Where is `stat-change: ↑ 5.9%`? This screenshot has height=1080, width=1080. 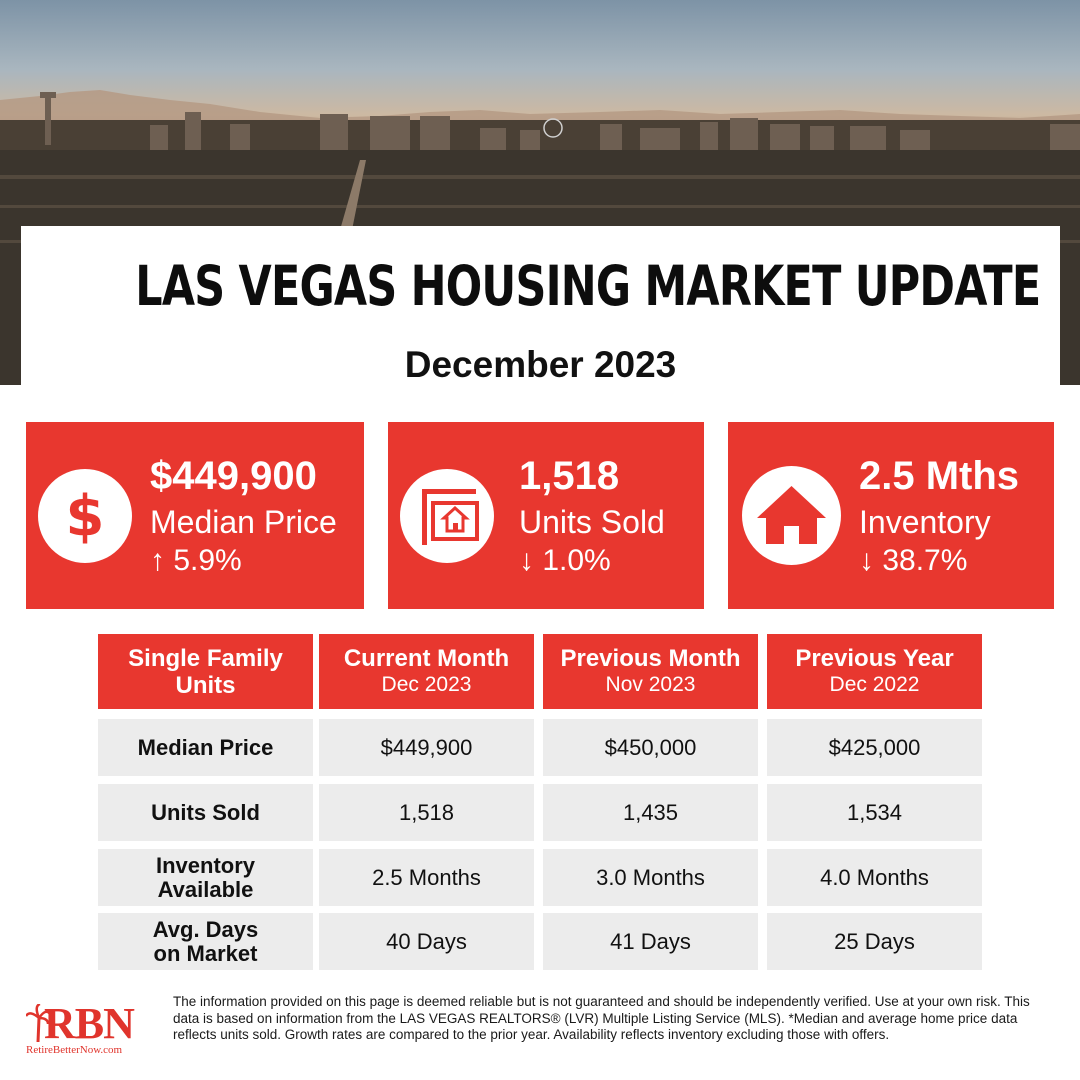
stat-change: ↑ 5.9% is located at coordinates (196, 560).